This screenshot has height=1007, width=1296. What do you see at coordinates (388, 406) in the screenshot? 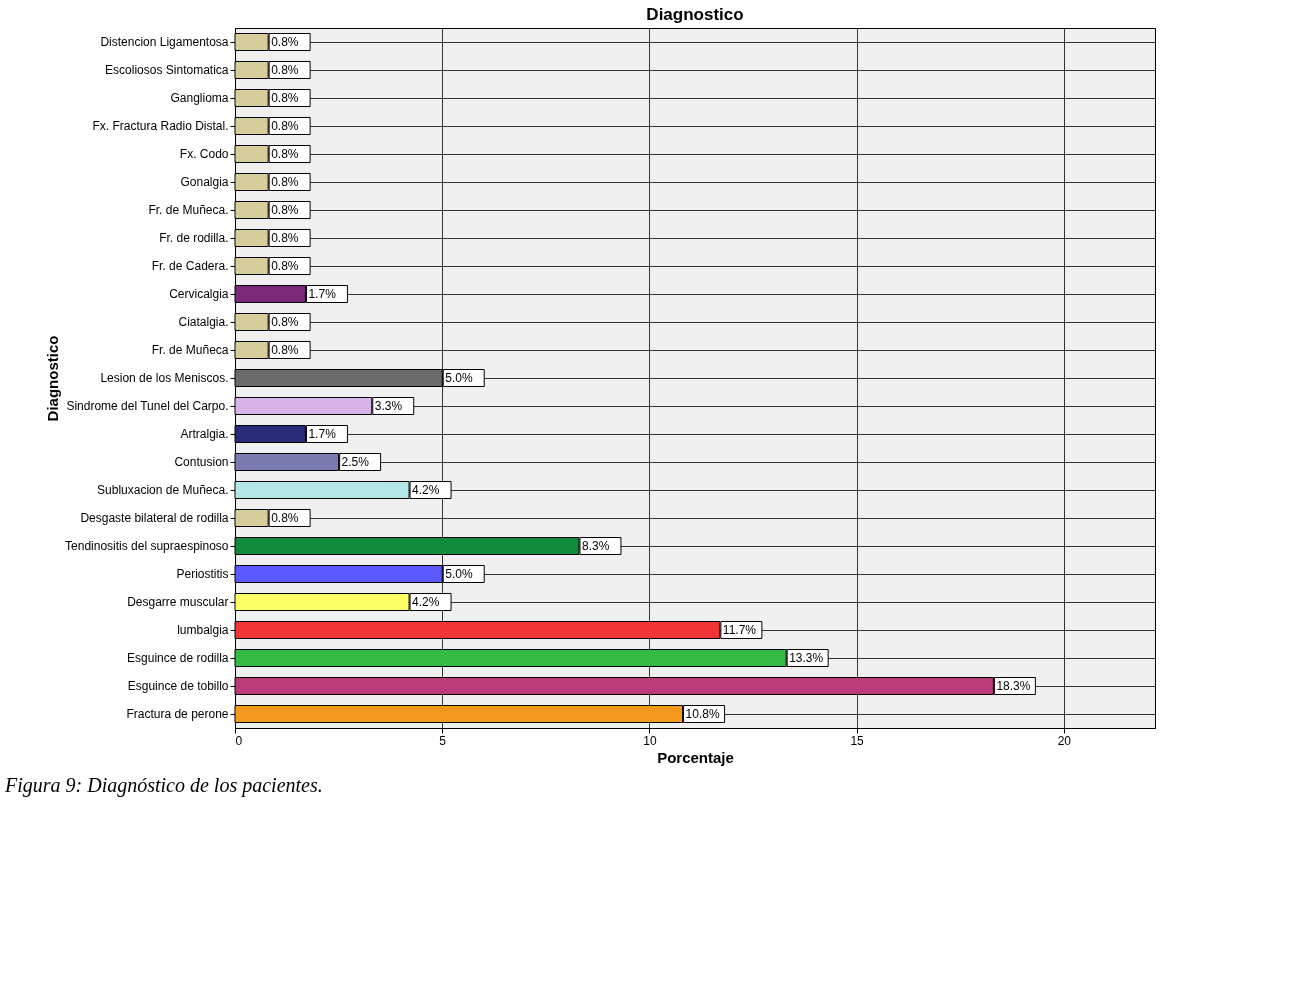
I see `data-label: 3.3%` at bounding box center [388, 406].